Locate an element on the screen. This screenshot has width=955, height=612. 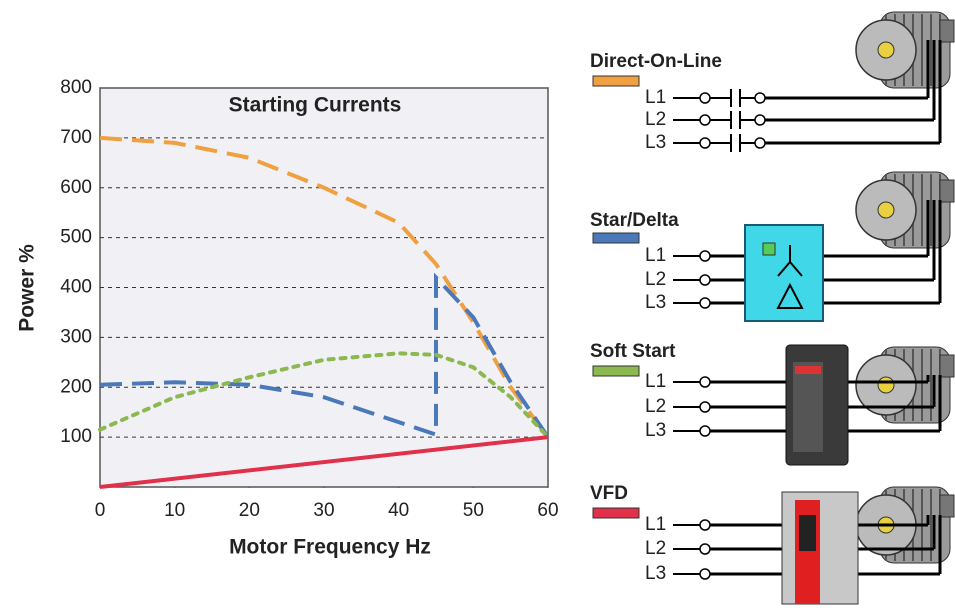
legend-label: Direct-On-Line is located at coordinates (656, 61).